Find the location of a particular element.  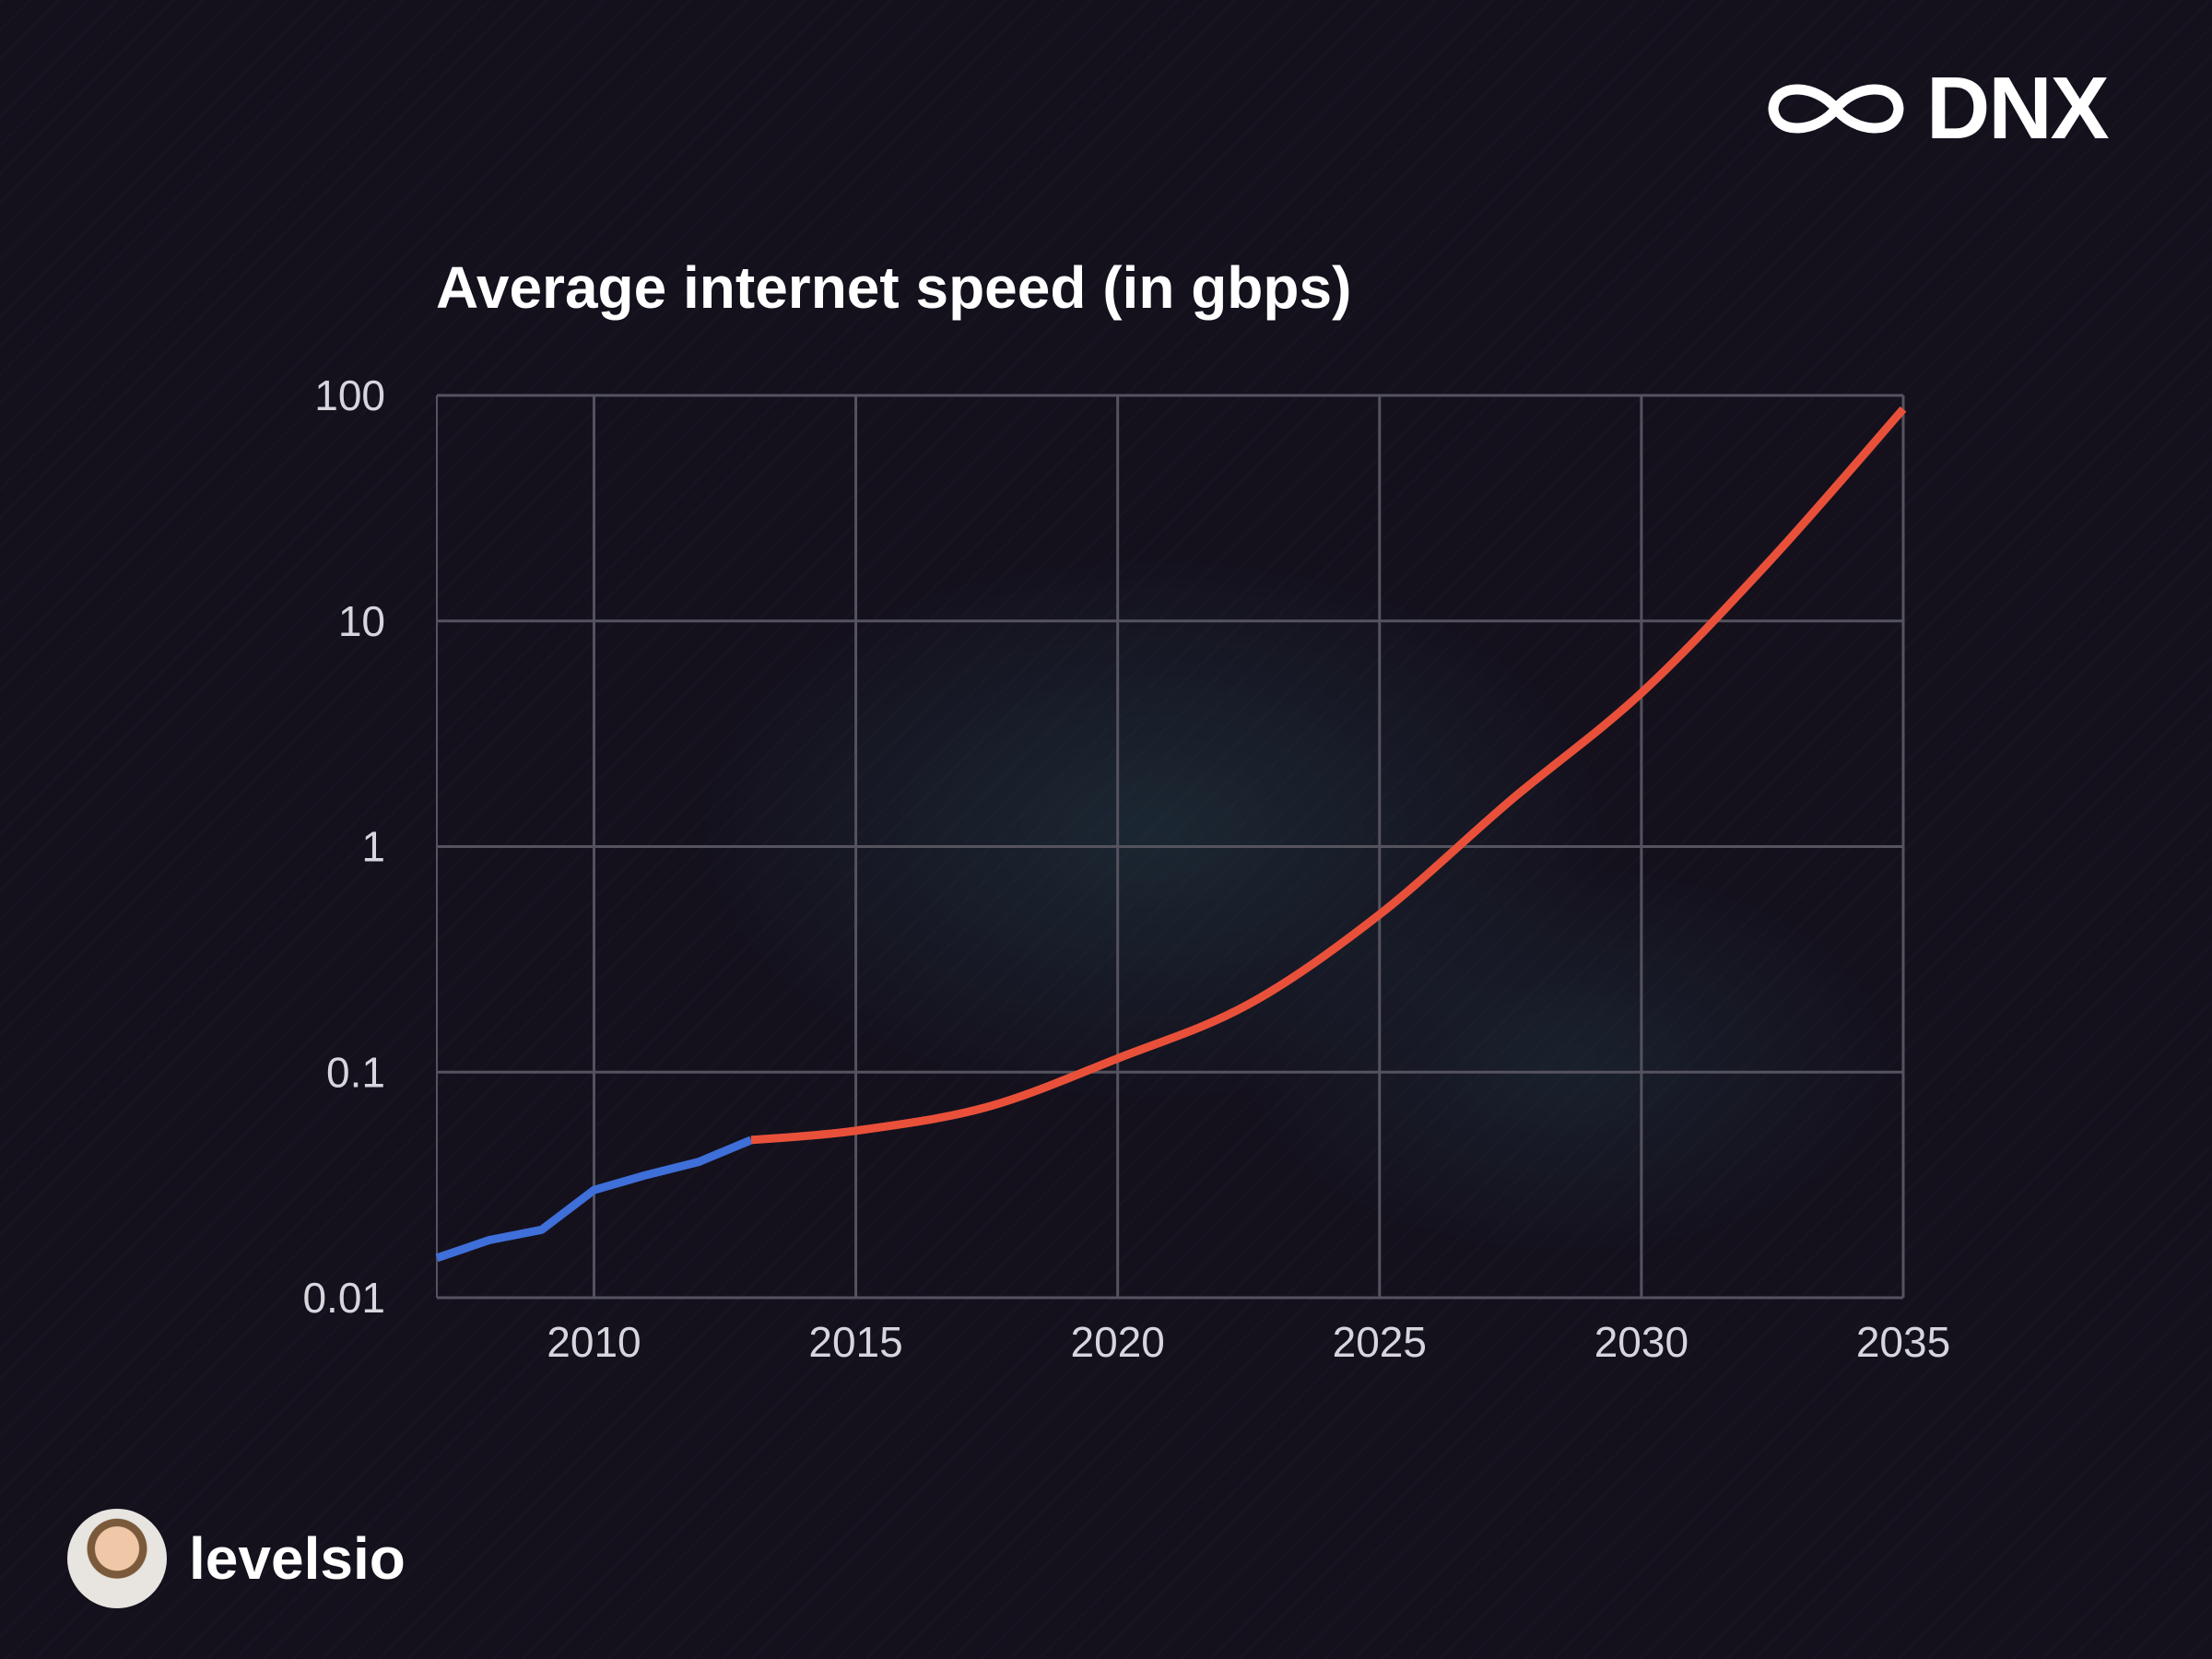

logo-text: DNX is located at coordinates (2018, 108).